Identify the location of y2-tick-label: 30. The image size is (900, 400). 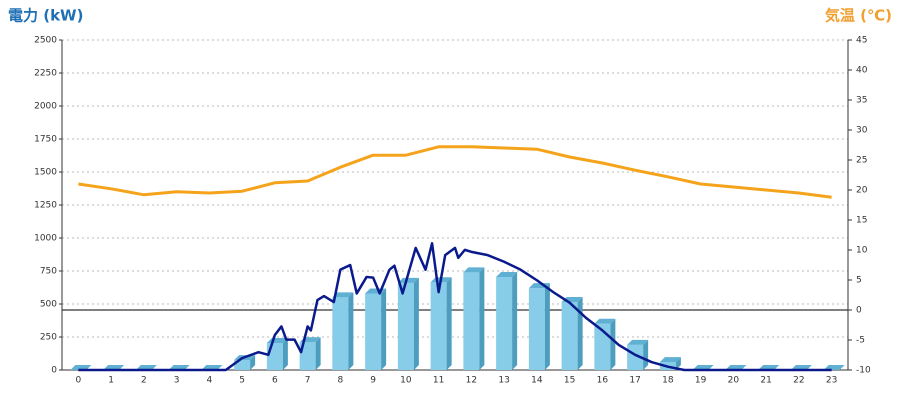
(862, 131).